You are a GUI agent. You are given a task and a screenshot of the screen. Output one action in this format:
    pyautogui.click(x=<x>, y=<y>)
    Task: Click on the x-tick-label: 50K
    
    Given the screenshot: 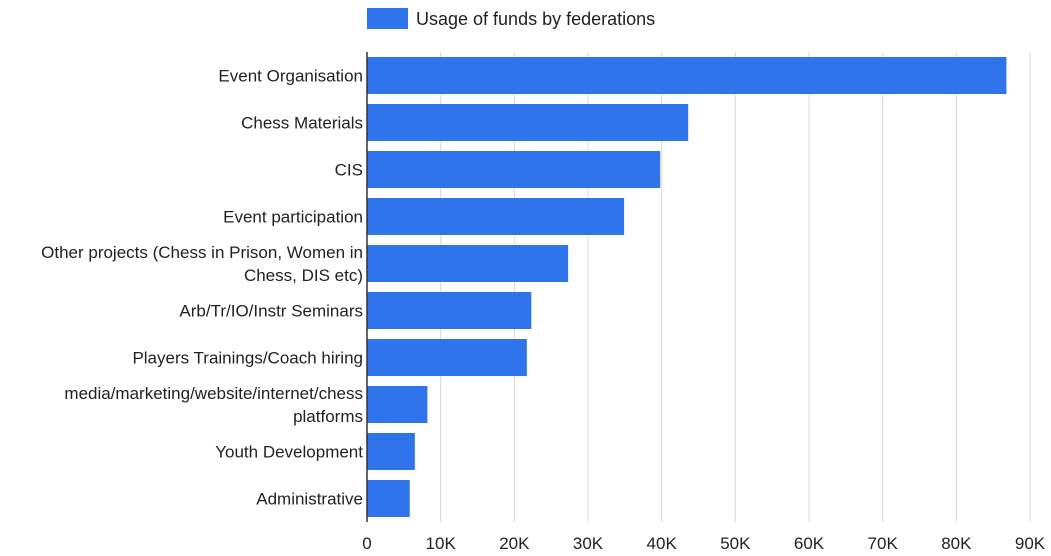 What is the action you would take?
    pyautogui.click(x=735, y=543)
    